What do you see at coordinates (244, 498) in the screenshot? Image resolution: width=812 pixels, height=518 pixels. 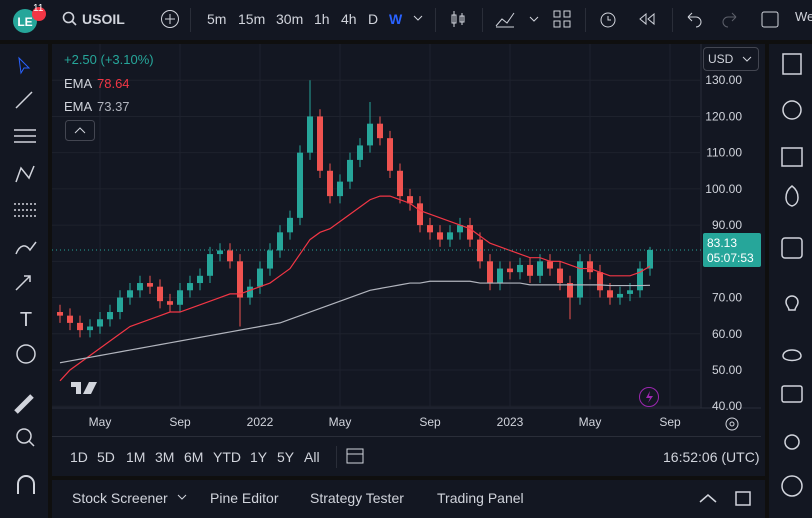 I see `panel-tab: Pine Editor` at bounding box center [244, 498].